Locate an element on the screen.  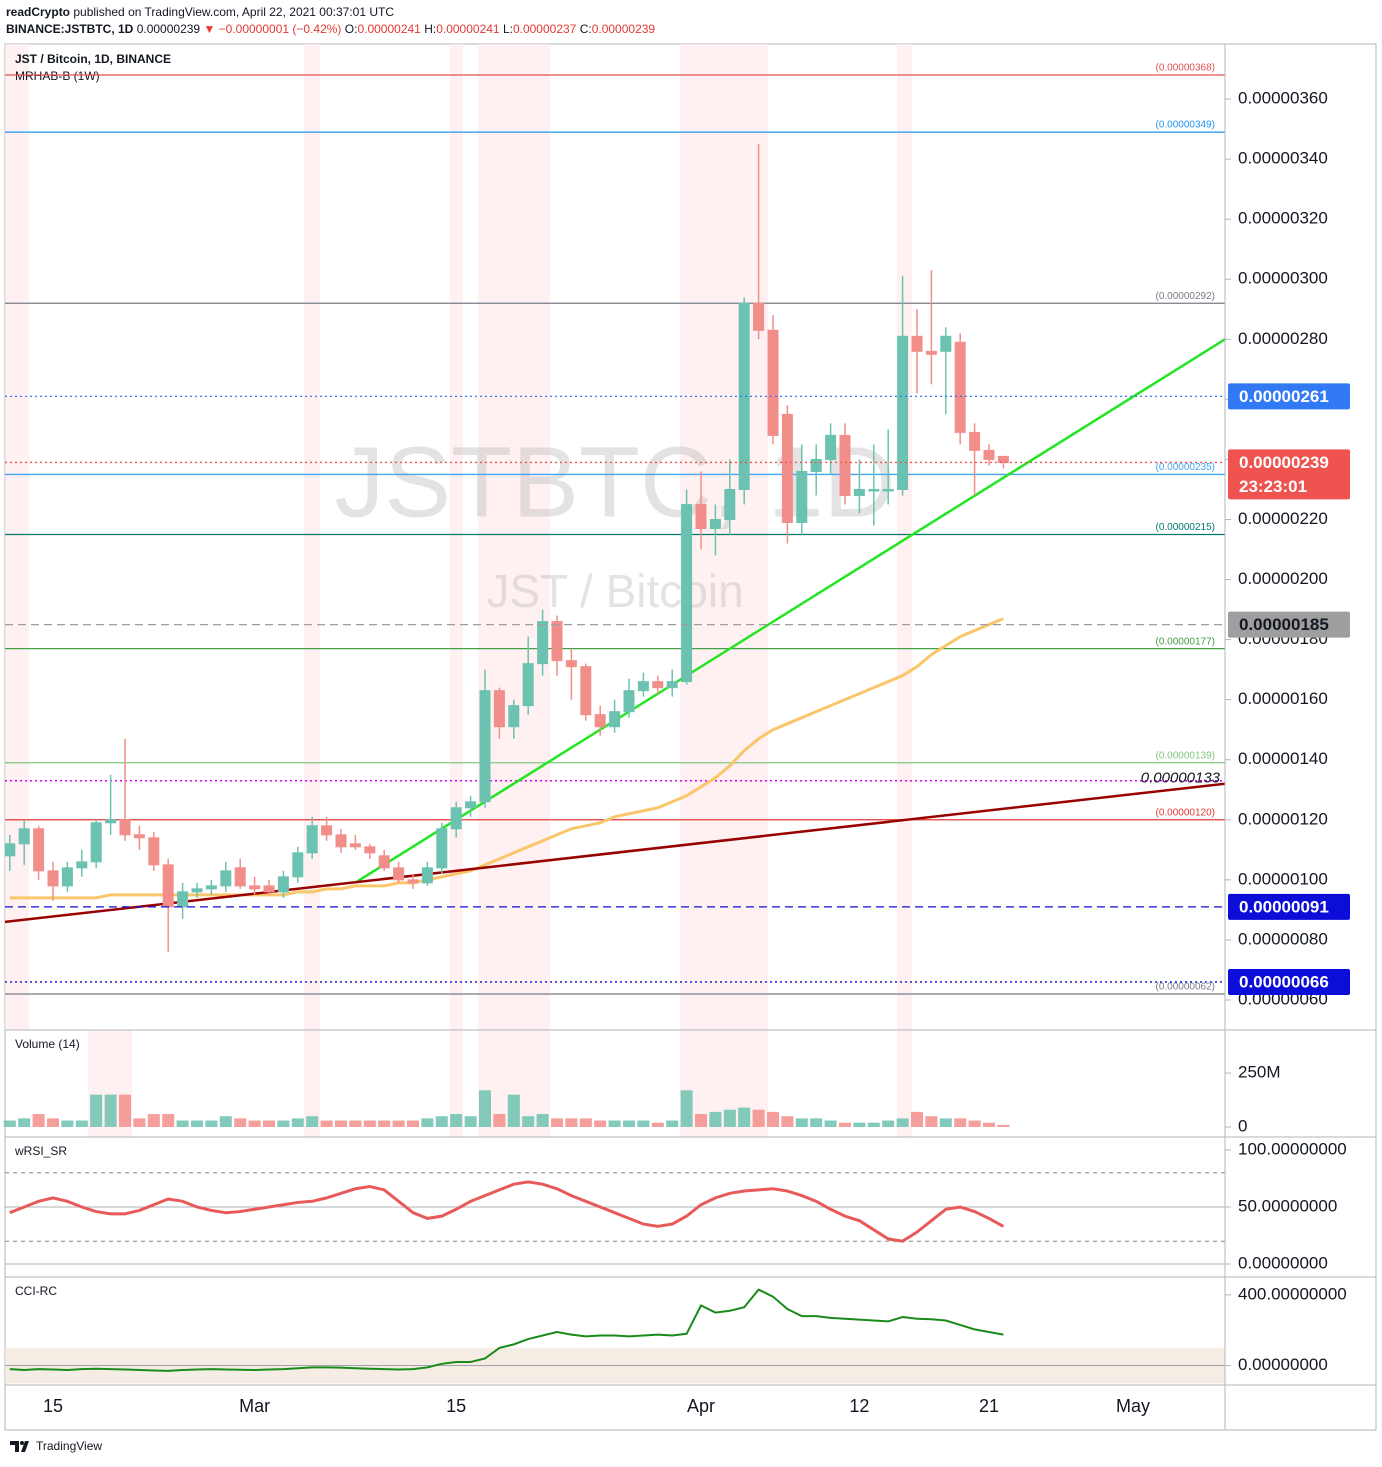
l-value: 0.00000237 is located at coordinates (544, 29).